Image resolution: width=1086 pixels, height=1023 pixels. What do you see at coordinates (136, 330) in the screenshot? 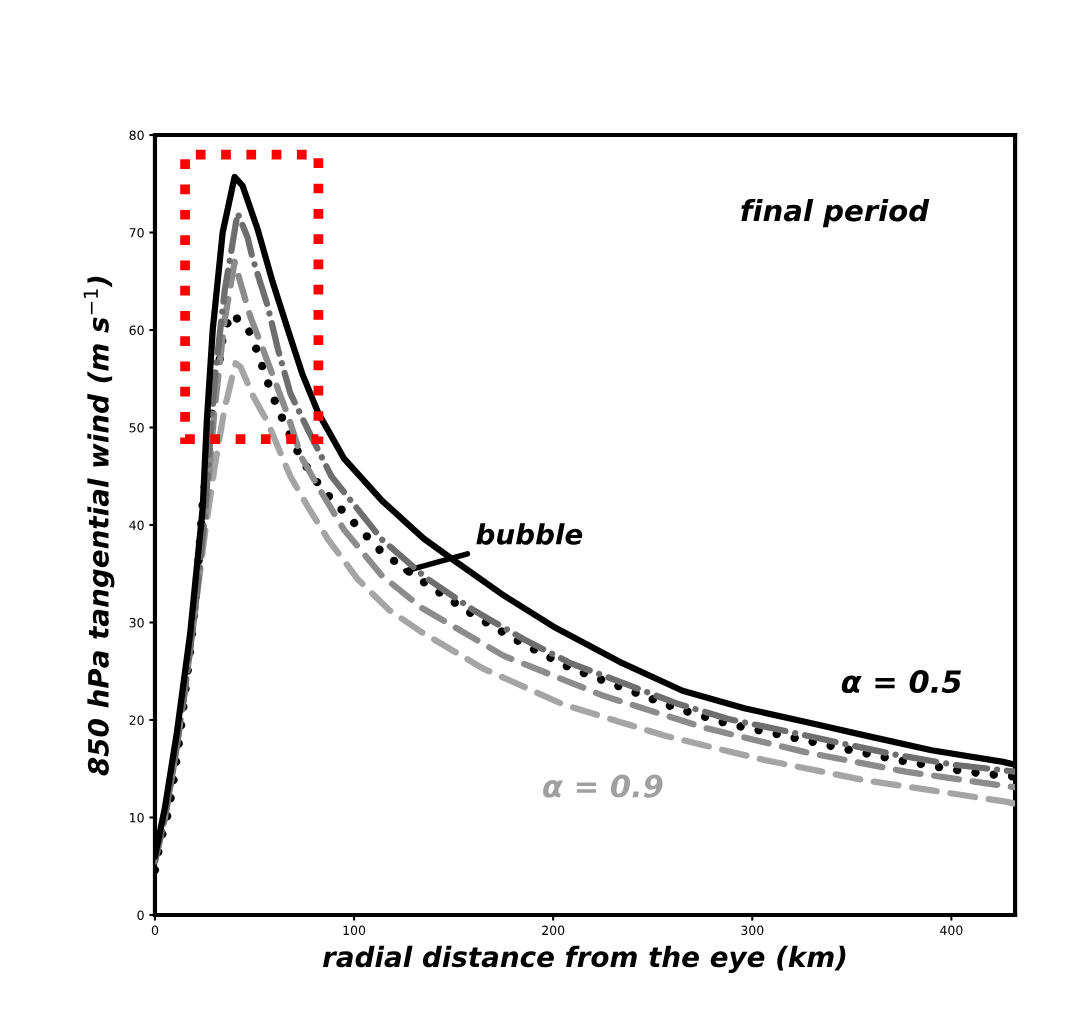
I see `y-tick-label: 60` at bounding box center [136, 330].